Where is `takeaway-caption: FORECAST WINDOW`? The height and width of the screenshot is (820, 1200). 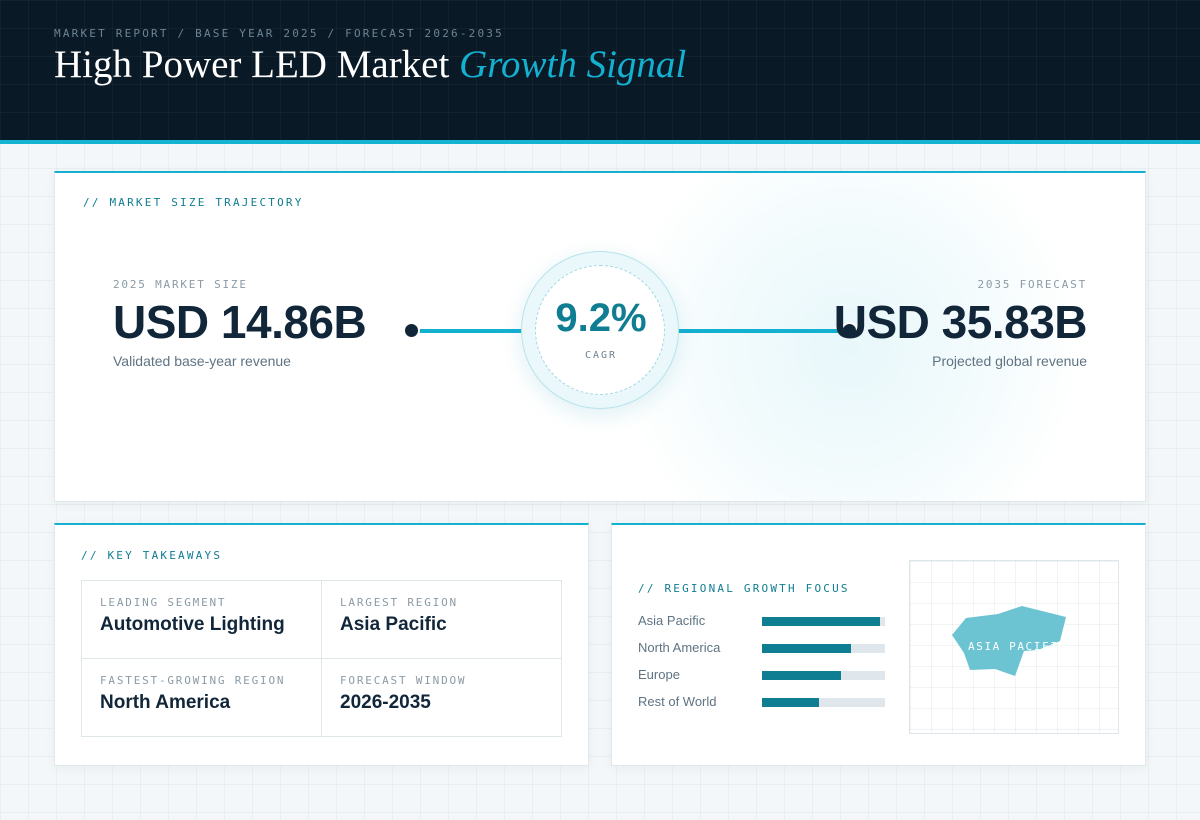
takeaway-caption: FORECAST WINDOW is located at coordinates (403, 680).